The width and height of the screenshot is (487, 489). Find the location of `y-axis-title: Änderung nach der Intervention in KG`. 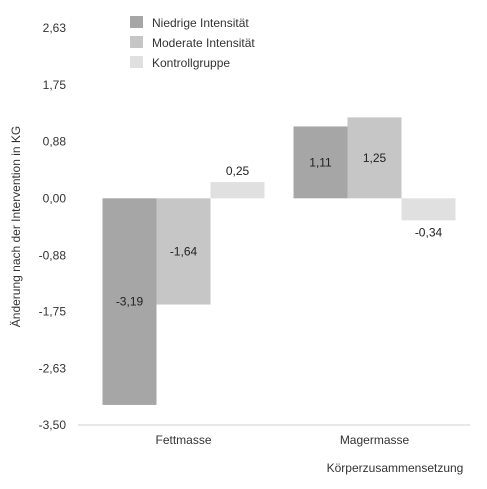

y-axis-title: Änderung nach der Intervention in KG is located at coordinates (16, 226).